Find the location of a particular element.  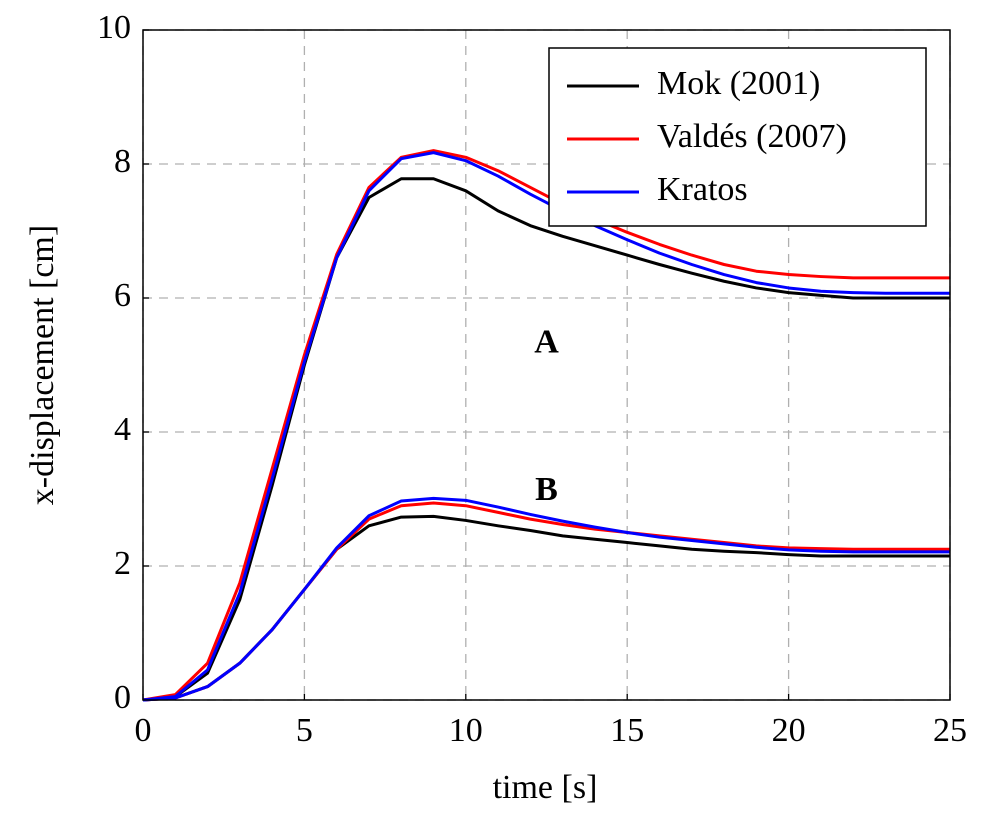

y-tick-label: 8 is located at coordinates (122, 161).